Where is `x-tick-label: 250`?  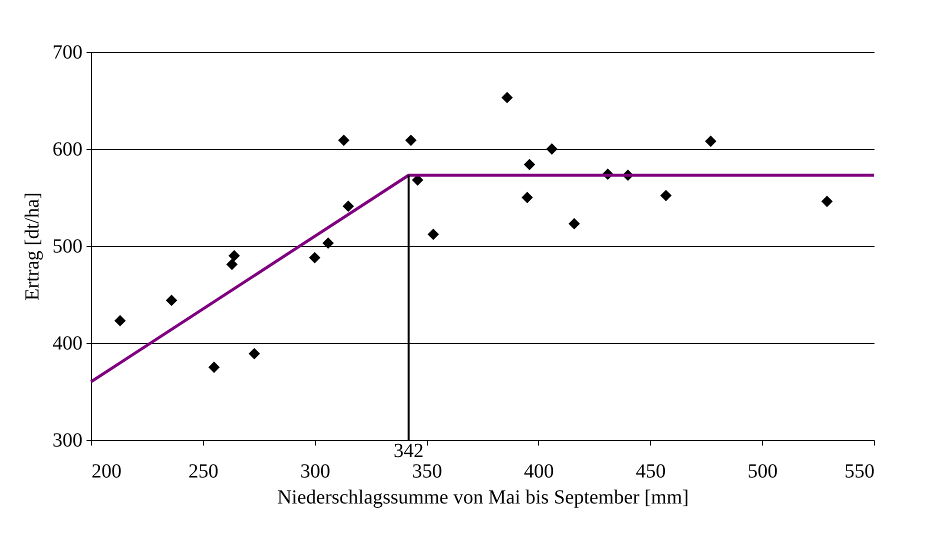
x-tick-label: 250 is located at coordinates (203, 471).